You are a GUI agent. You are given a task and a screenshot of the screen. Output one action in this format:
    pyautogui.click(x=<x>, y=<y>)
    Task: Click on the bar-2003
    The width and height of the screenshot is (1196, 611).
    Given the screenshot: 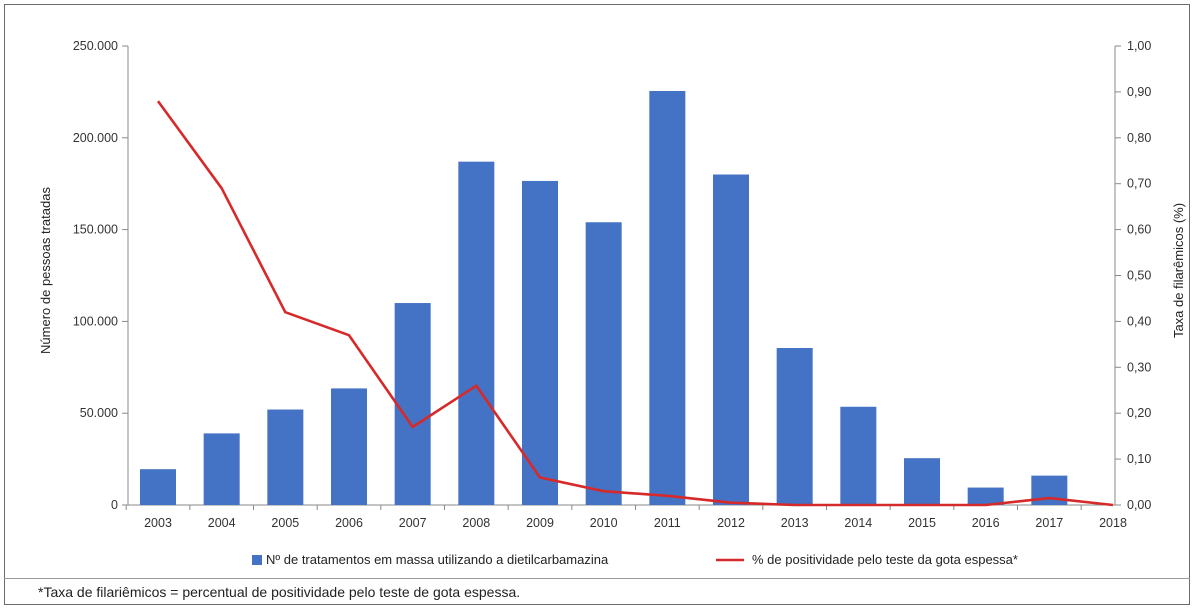 What is the action you would take?
    pyautogui.click(x=158, y=487)
    